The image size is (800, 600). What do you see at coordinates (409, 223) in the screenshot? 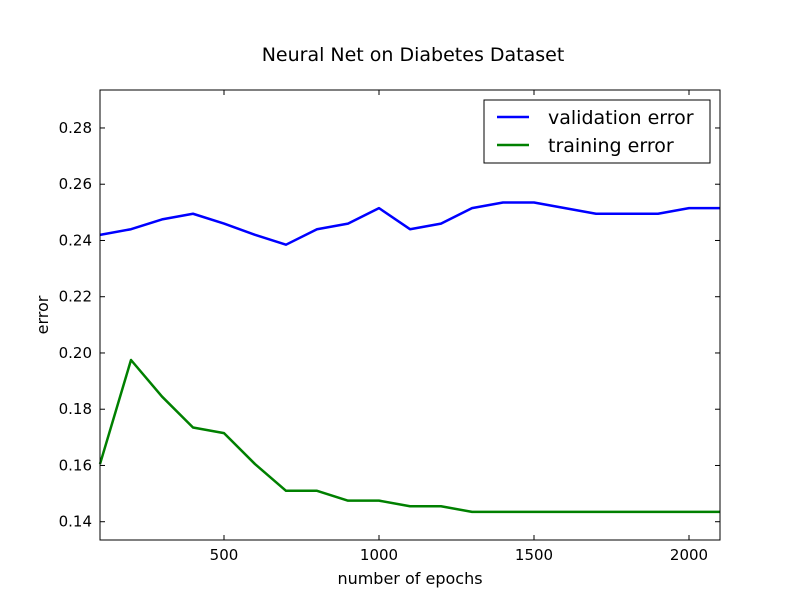
I see `series-line-validation-error` at bounding box center [409, 223].